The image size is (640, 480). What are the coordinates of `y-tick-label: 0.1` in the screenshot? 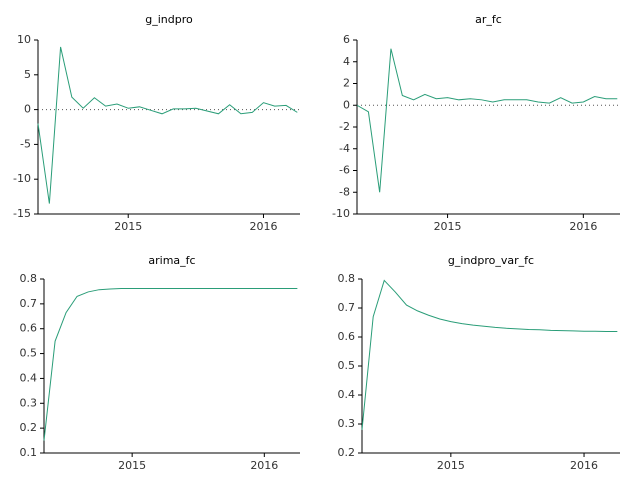 It's located at (29, 452).